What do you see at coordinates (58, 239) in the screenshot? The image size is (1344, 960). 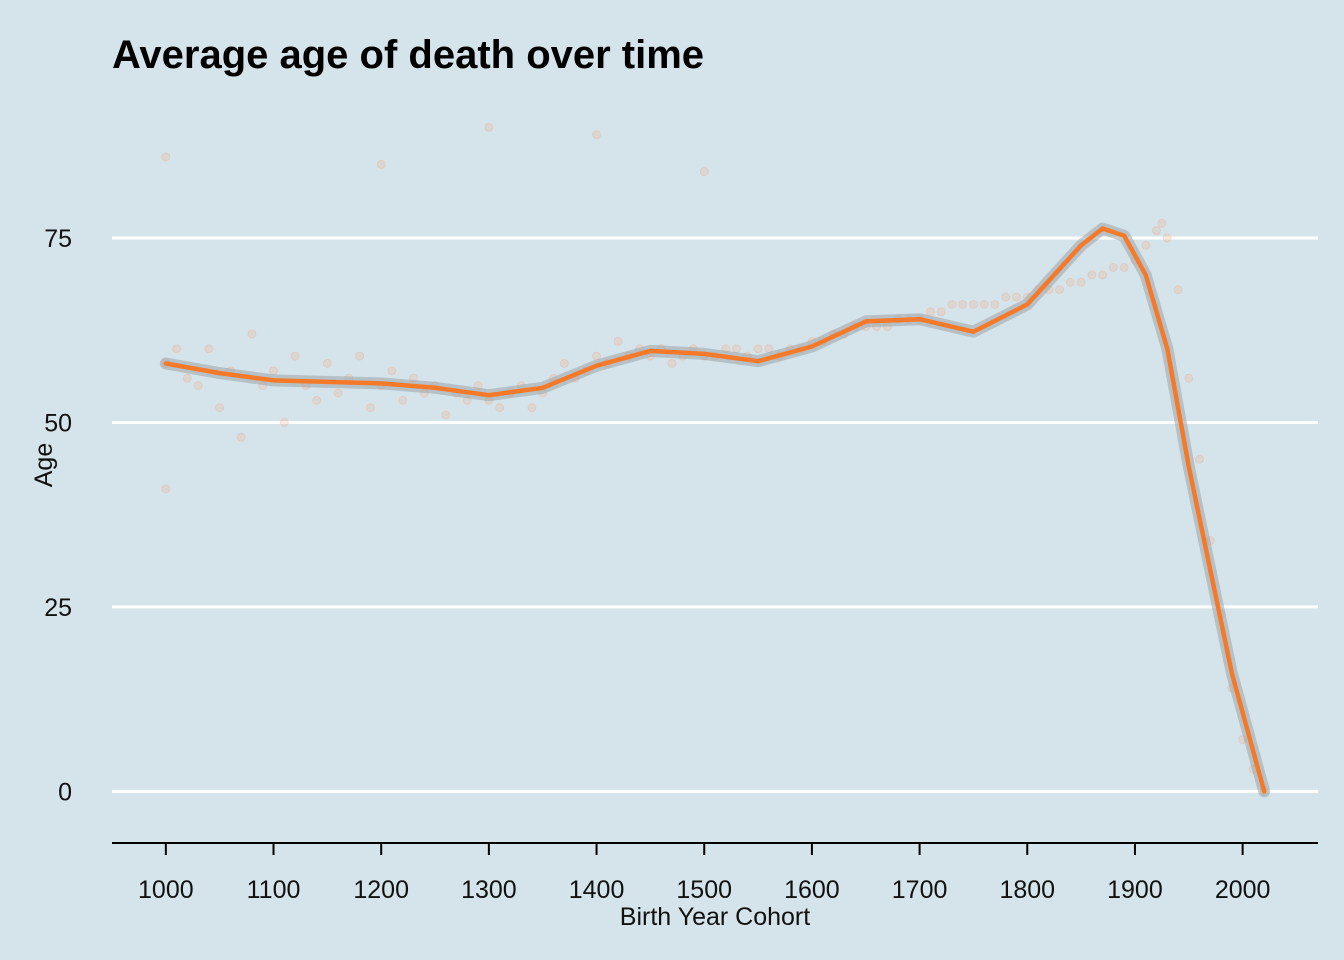 I see `y-tick-label-75: 75` at bounding box center [58, 239].